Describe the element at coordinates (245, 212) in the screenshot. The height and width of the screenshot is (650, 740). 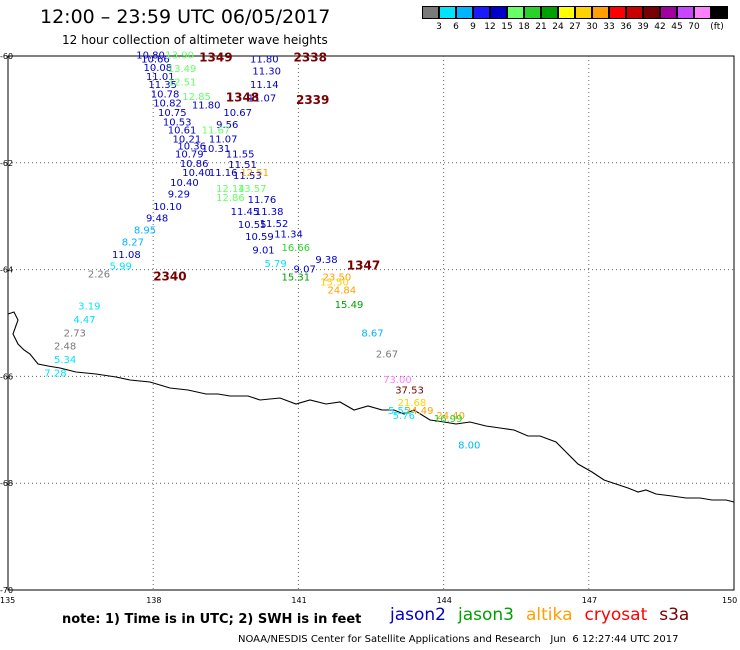
I see `wave-height-value: 11.45` at that location.